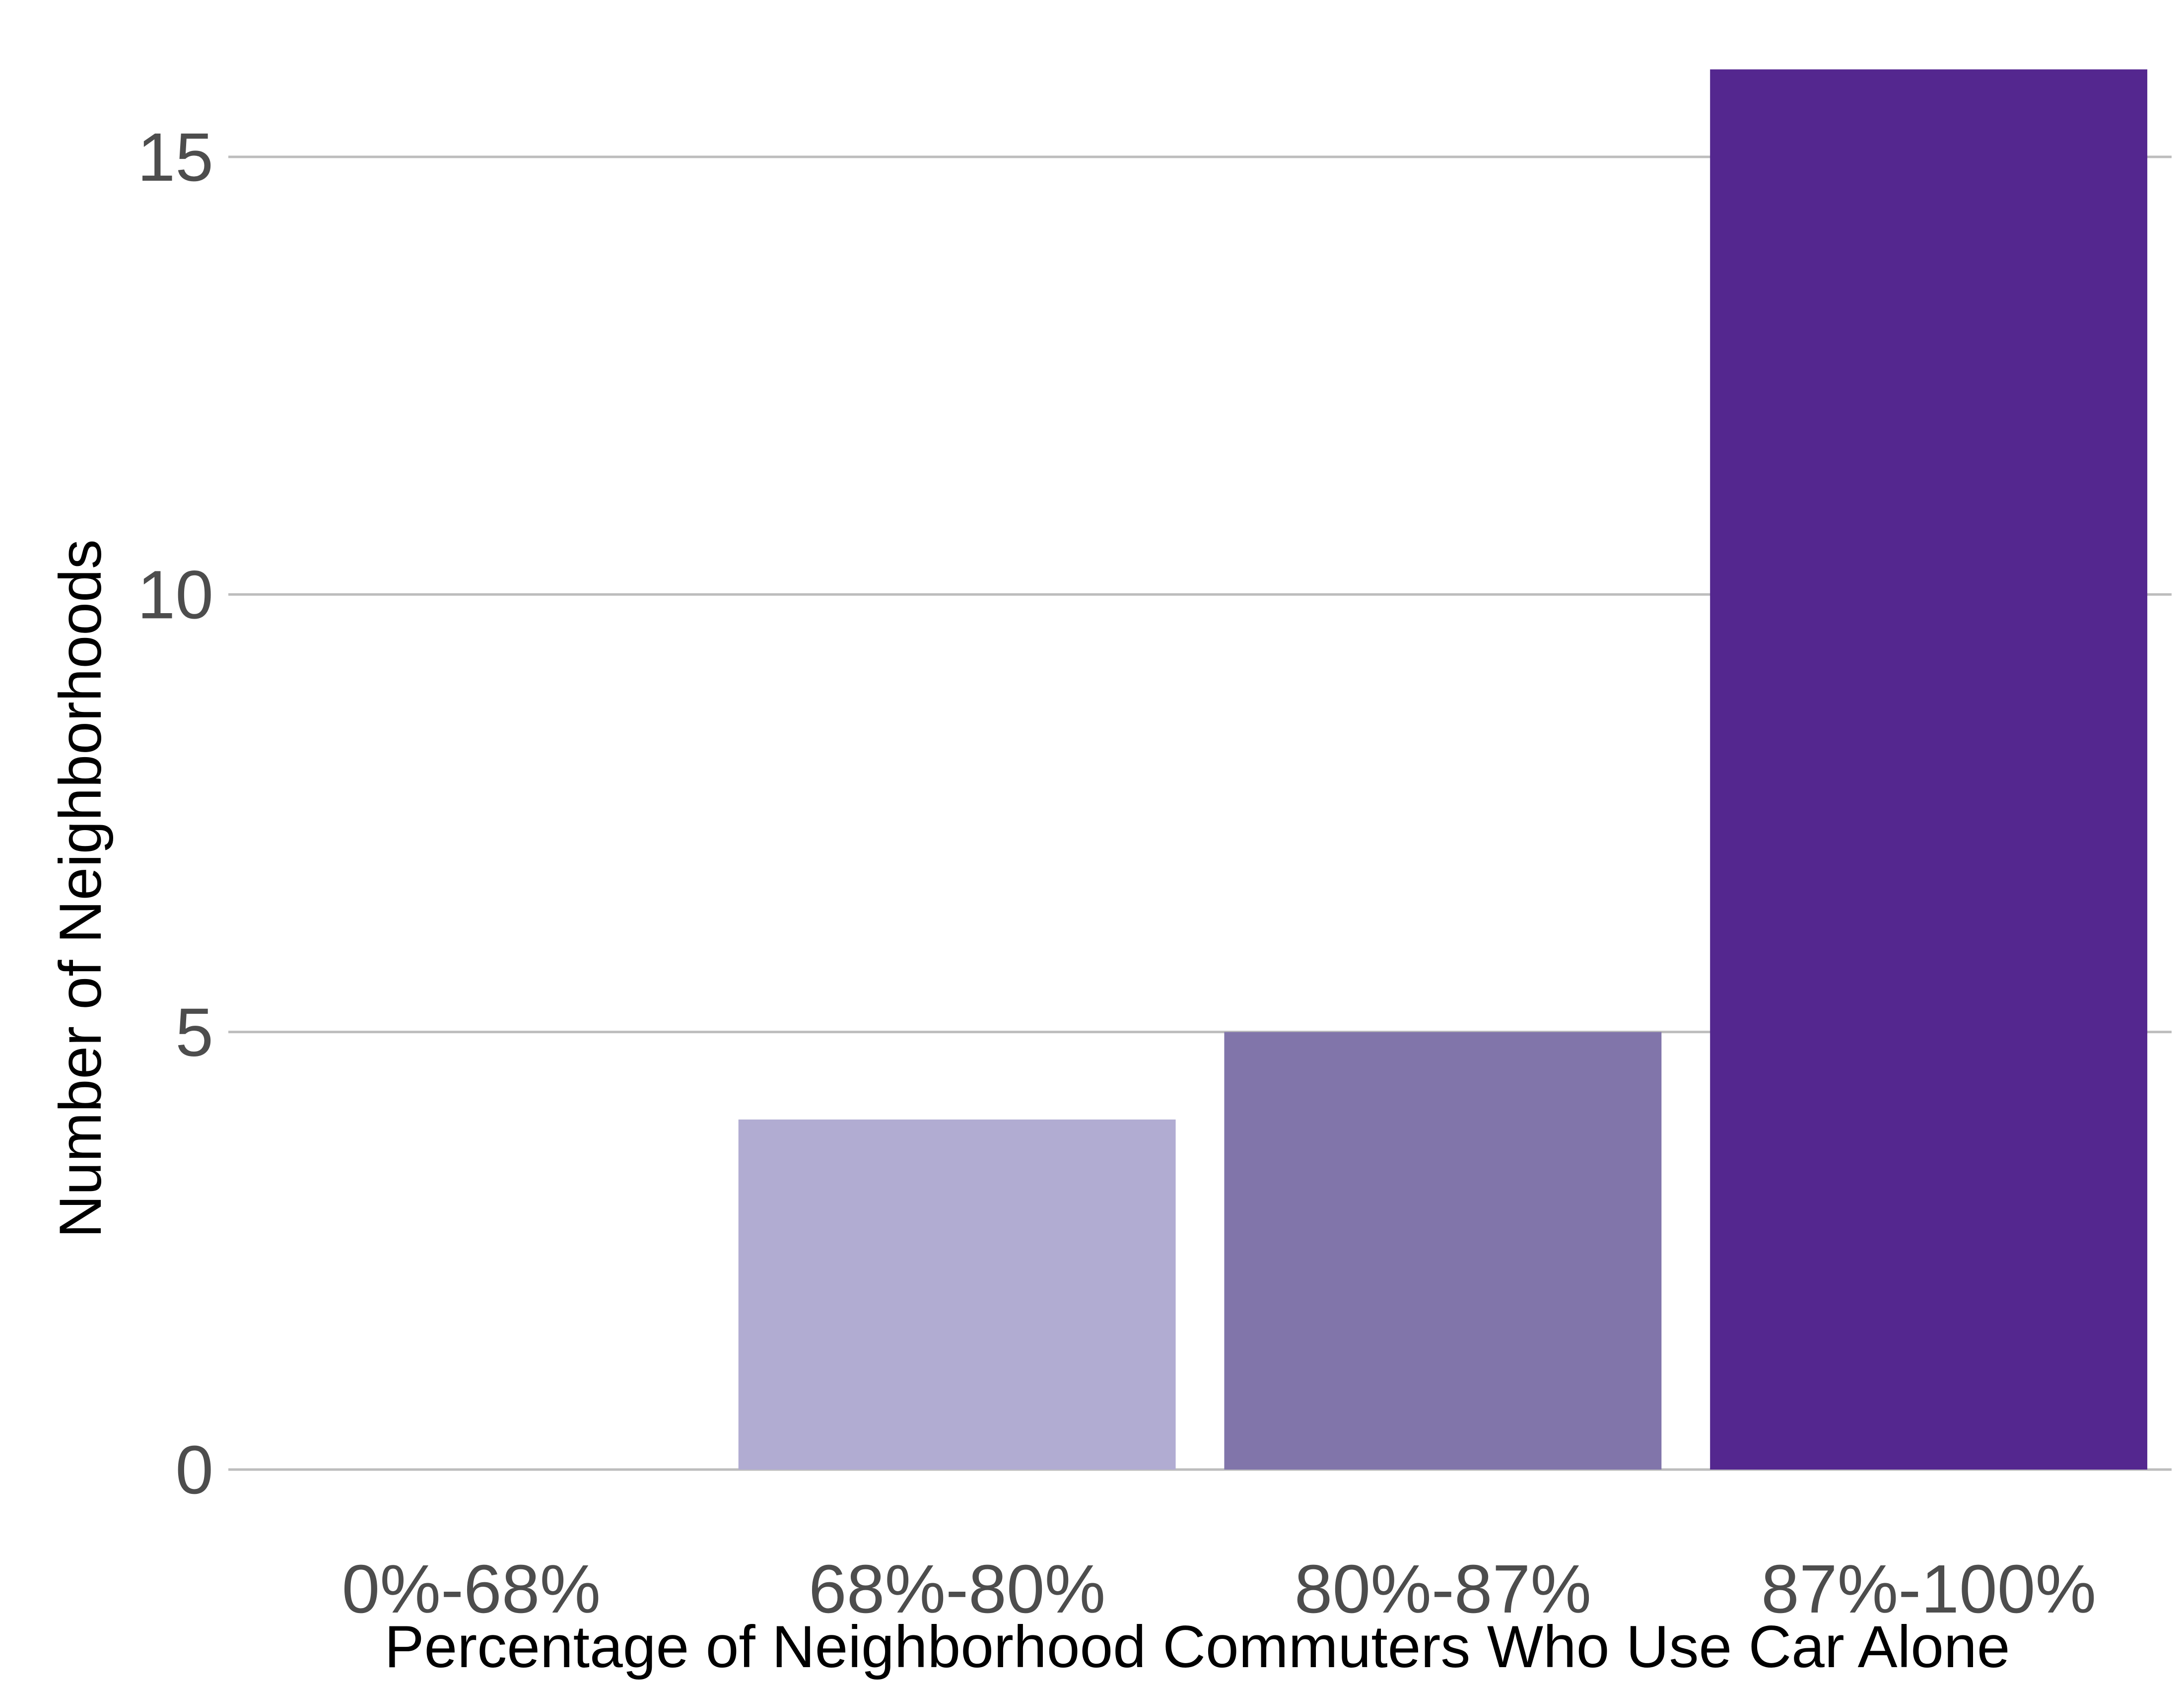 The image size is (2184, 1688). What do you see at coordinates (80, 888) in the screenshot?
I see `y-axis-title: Number of Neighborhoods` at bounding box center [80, 888].